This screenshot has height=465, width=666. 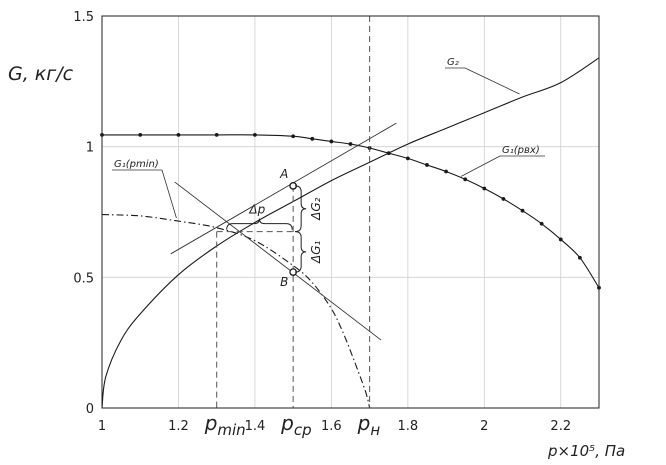 I want to click on p-label-1: pср, so click(x=295, y=425).